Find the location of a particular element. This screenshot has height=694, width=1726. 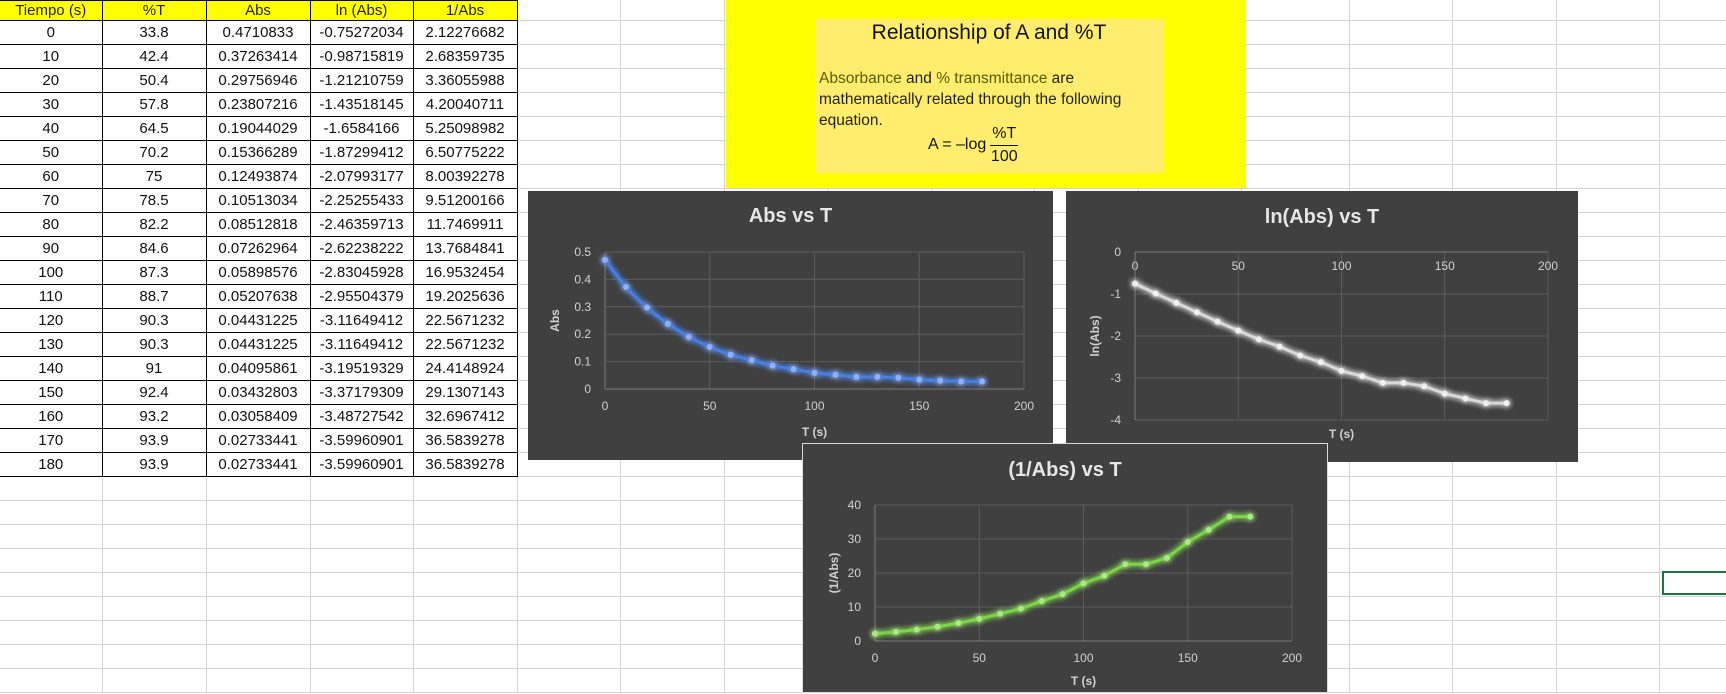

table-cell: 2.12276682 is located at coordinates (465, 32).